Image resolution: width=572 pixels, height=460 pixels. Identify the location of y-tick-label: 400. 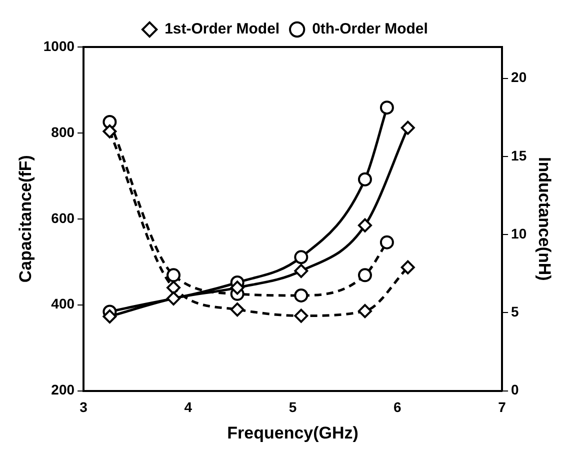
(63, 304).